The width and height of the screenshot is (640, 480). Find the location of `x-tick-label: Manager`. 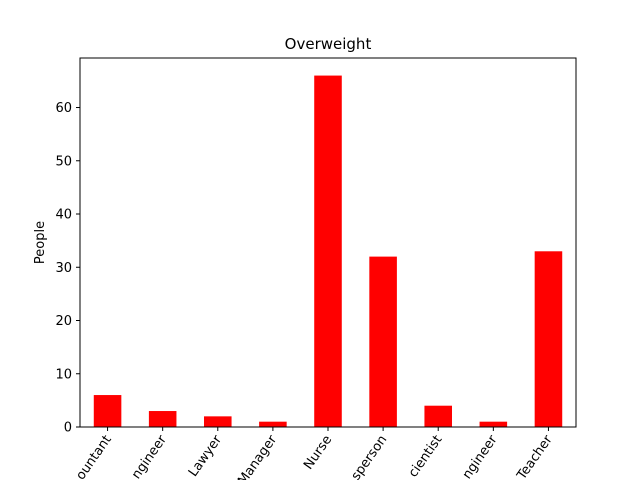

x-tick-label: Manager is located at coordinates (257, 456).